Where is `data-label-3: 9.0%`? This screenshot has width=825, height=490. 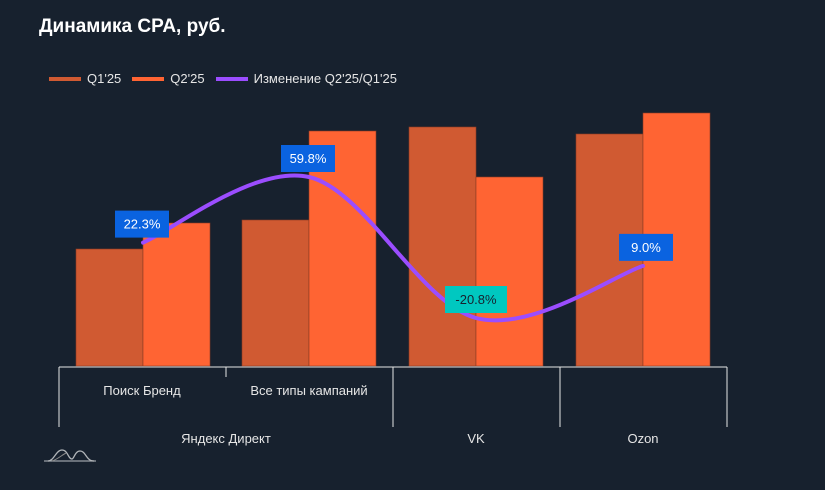
data-label-3: 9.0% is located at coordinates (646, 247).